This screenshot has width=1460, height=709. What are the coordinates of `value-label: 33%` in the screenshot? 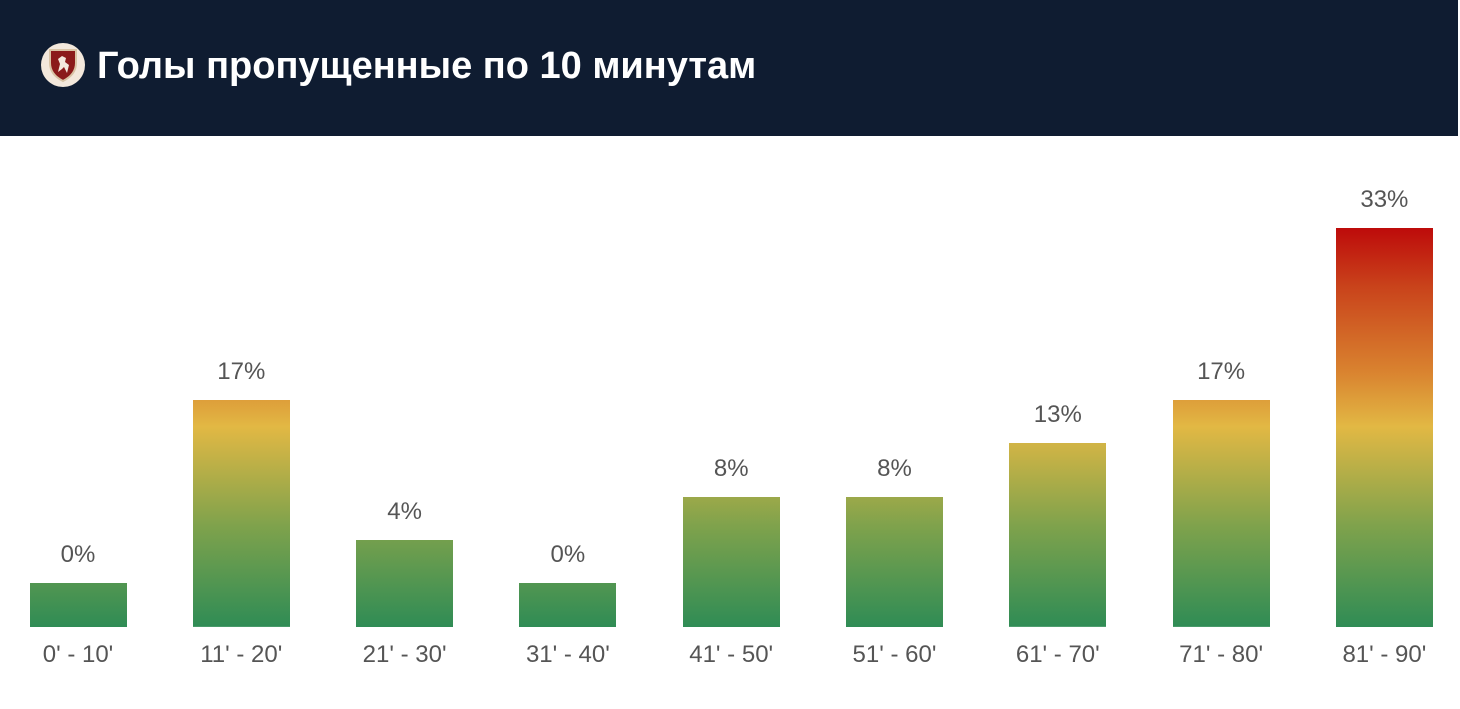 It's located at (1384, 199).